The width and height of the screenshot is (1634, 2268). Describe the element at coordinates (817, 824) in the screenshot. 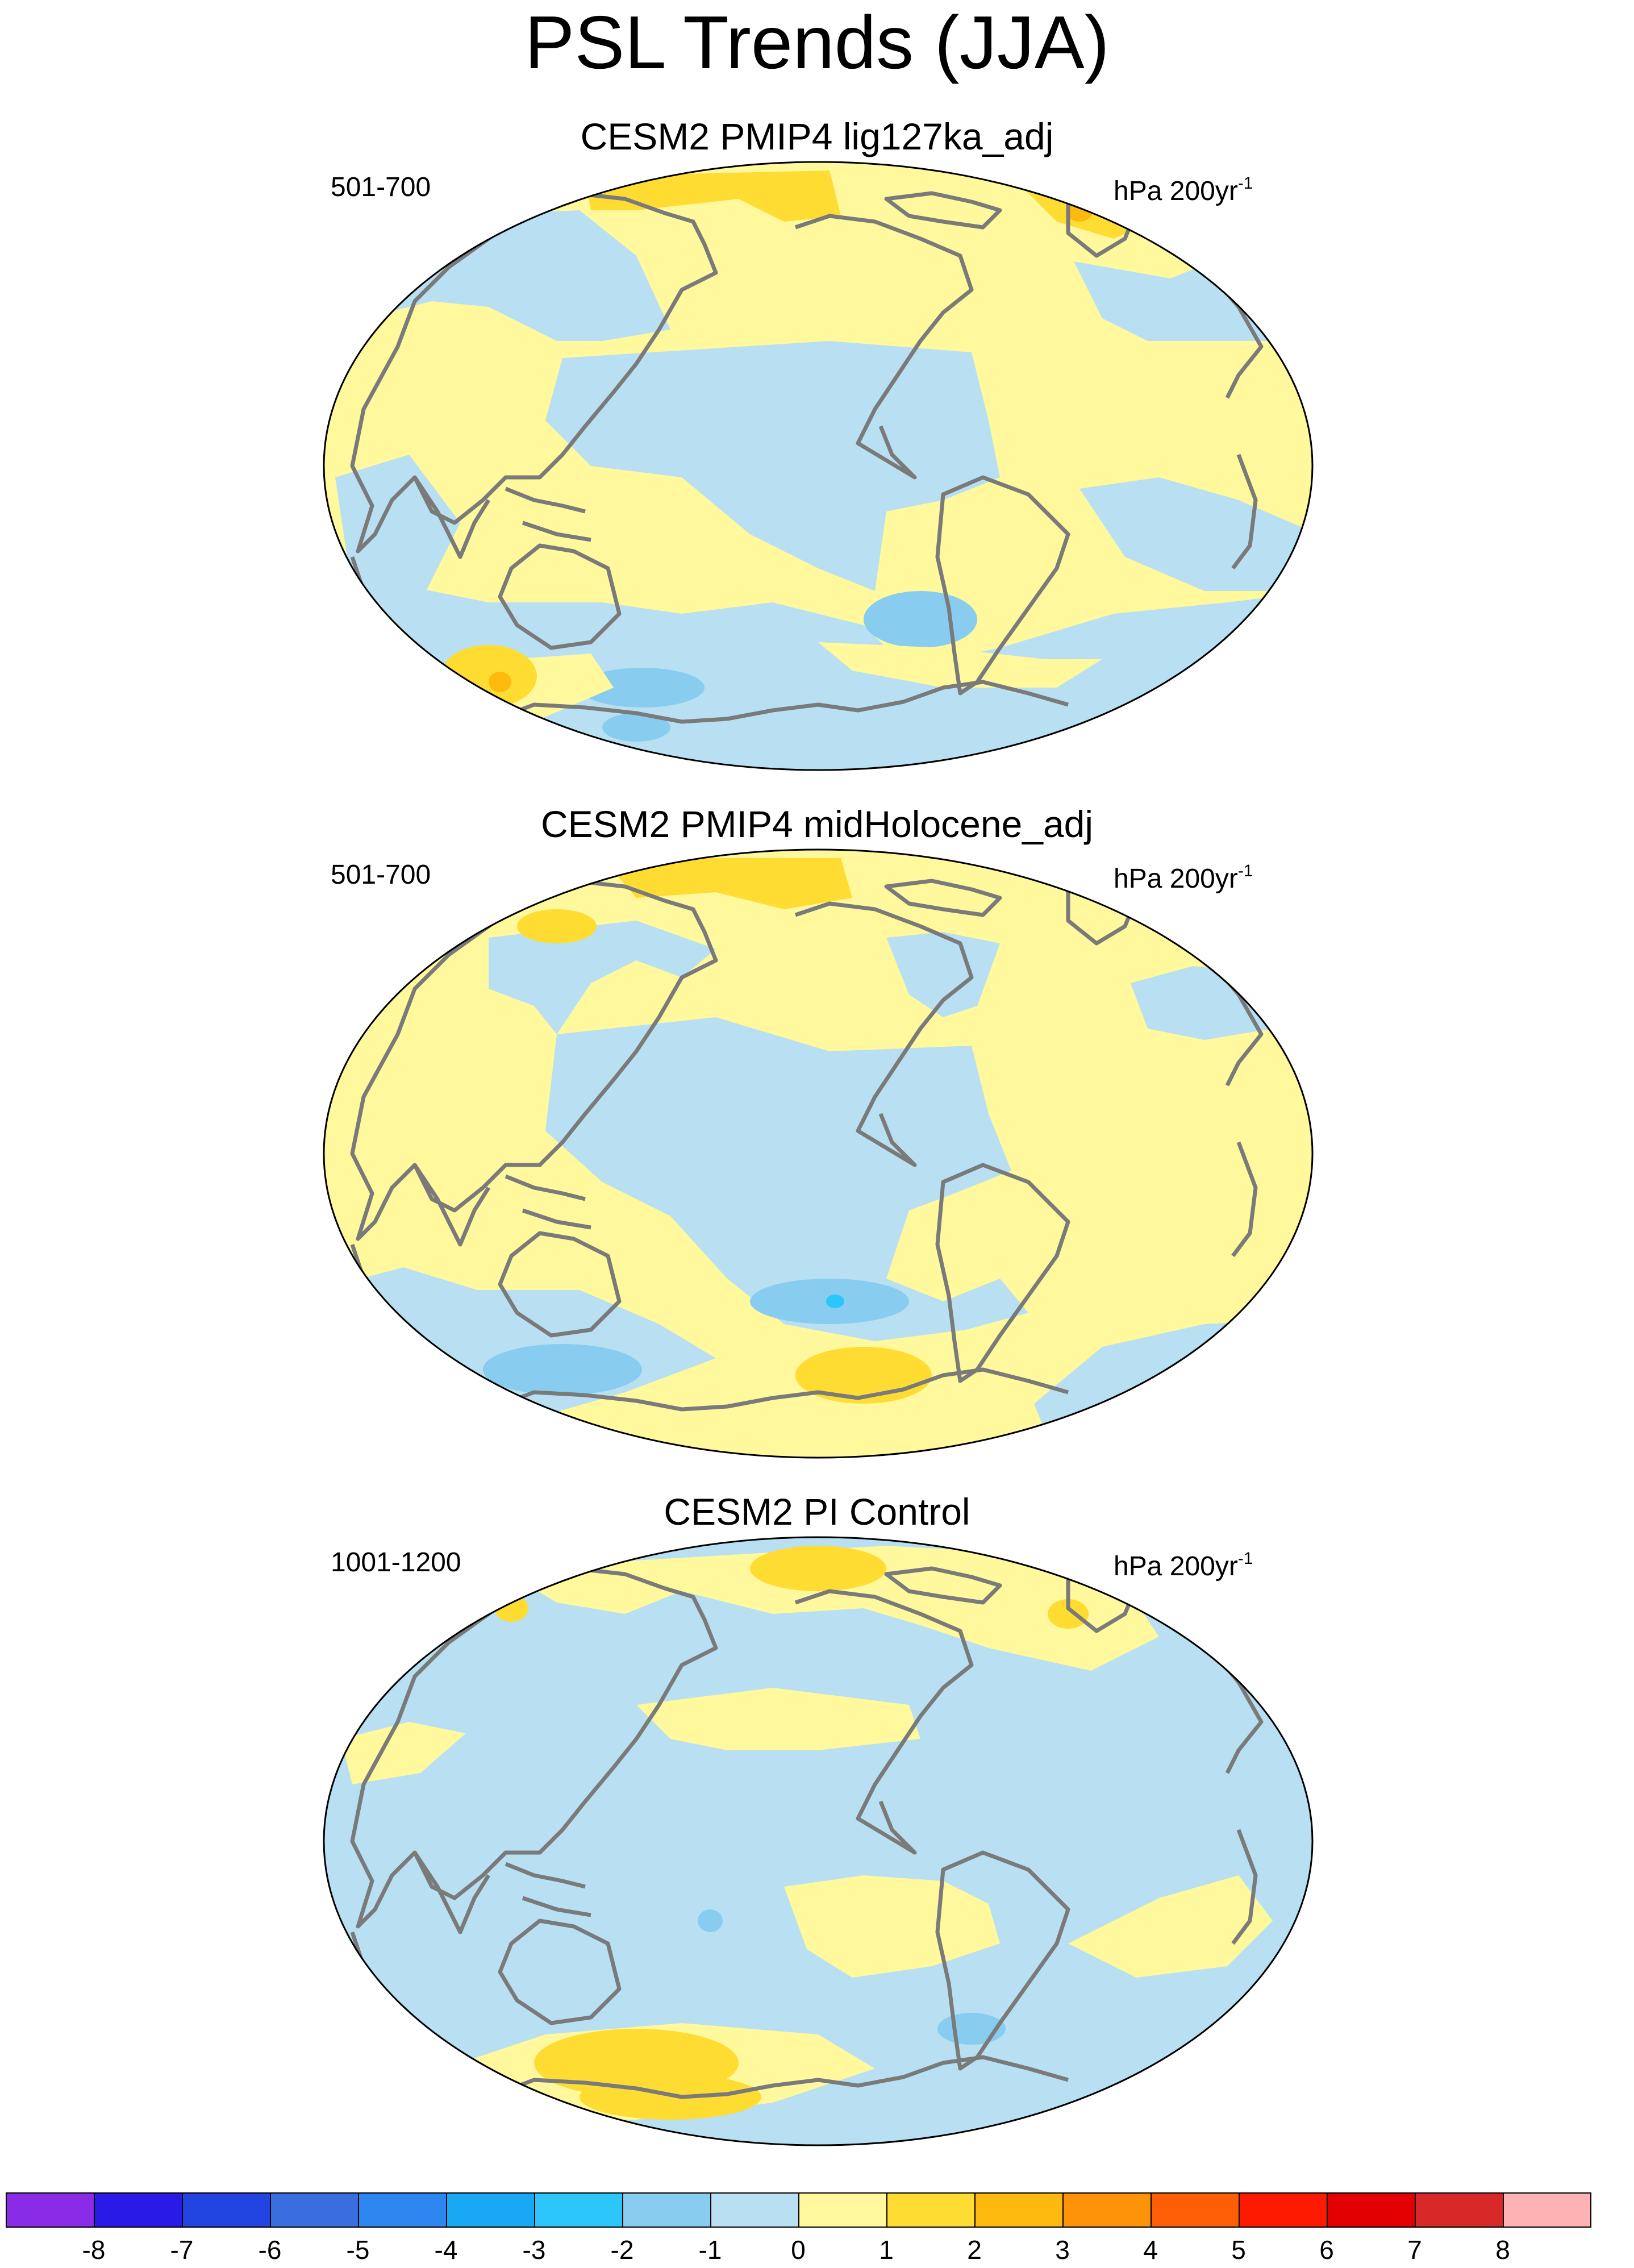

I see `panel-title: CESM2 PMIP4 midHolocene_adj` at that location.